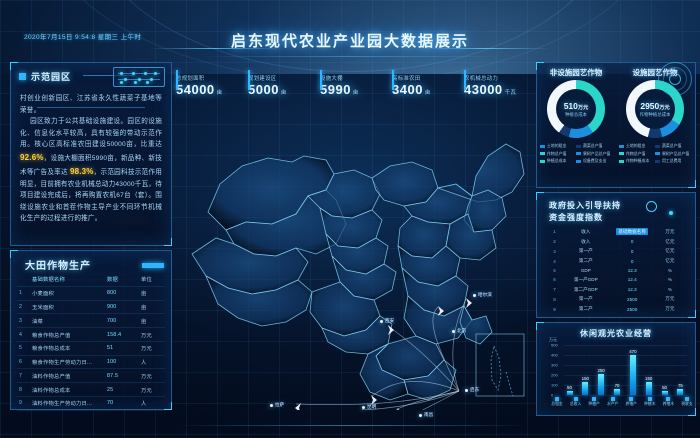  What do you see at coordinates (190, 79) in the screenshot?
I see `stat-label: 总规划面积` at bounding box center [190, 79].